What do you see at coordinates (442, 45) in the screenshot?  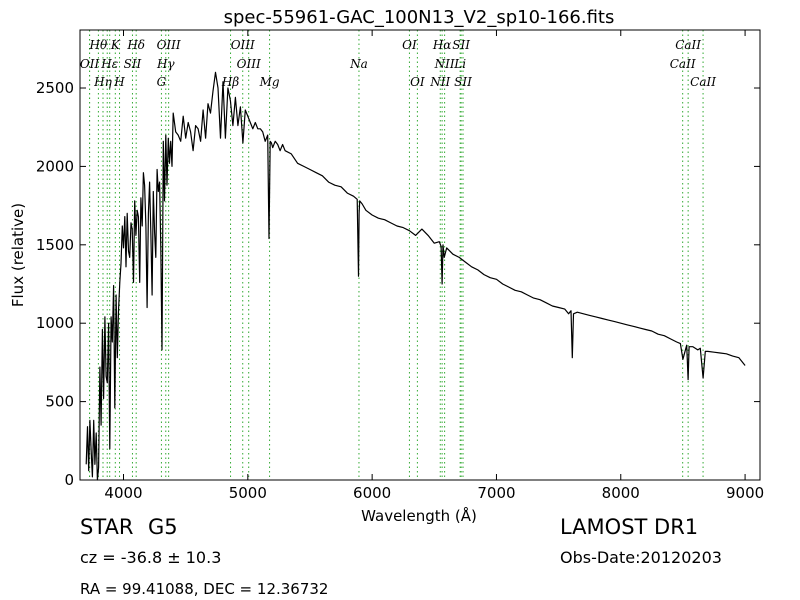 I see `line-marker-label: Hα` at bounding box center [442, 45].